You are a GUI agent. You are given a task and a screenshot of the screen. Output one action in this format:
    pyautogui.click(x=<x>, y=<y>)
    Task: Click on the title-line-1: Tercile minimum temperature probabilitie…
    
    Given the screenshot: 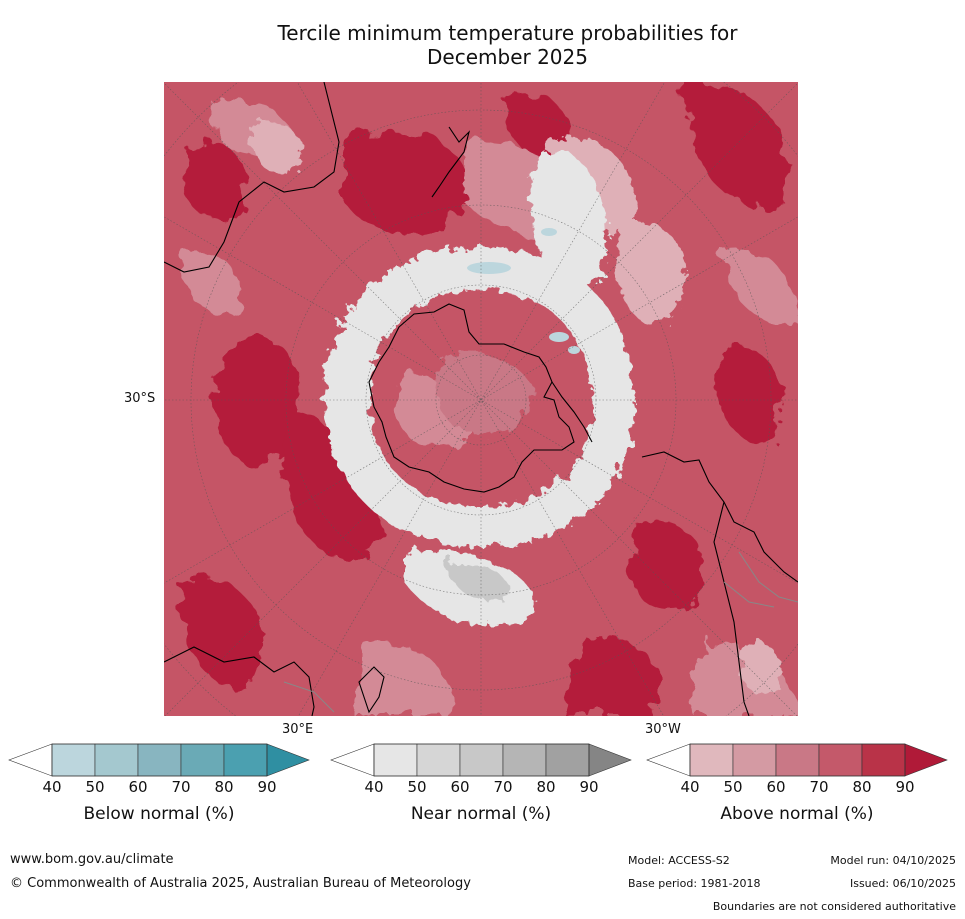 What is the action you would take?
    pyautogui.click(x=507, y=33)
    